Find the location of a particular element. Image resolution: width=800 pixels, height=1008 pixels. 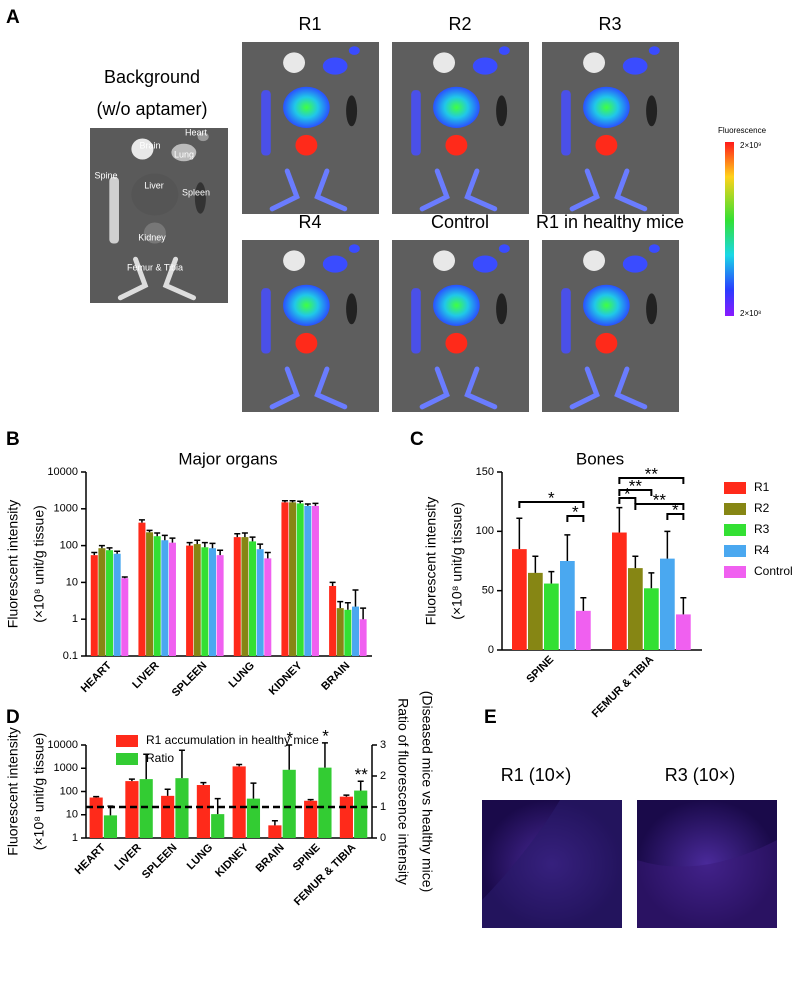

y2-axis-label: (Diseased mice vs healthy mice) is located at coordinates (427, 792).